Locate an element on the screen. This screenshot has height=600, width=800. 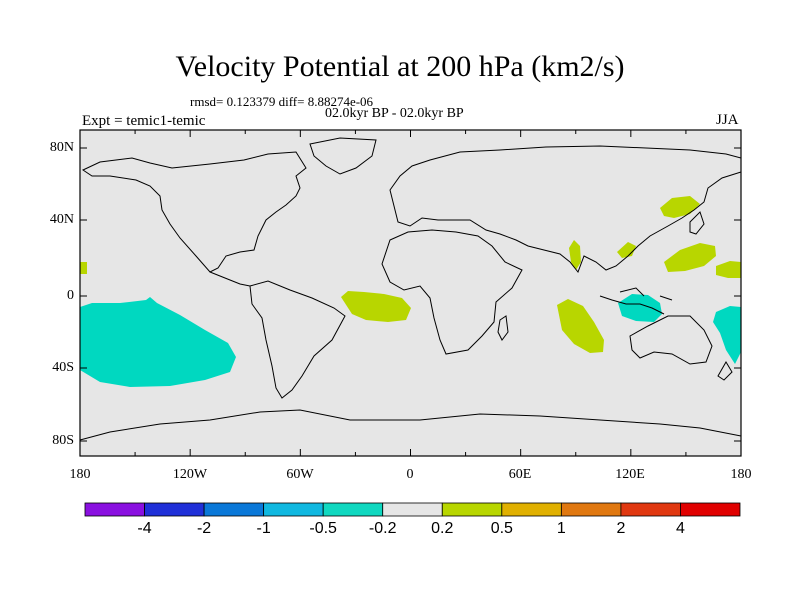
negative-anomaly-regions is located at coordinates (410, 340).